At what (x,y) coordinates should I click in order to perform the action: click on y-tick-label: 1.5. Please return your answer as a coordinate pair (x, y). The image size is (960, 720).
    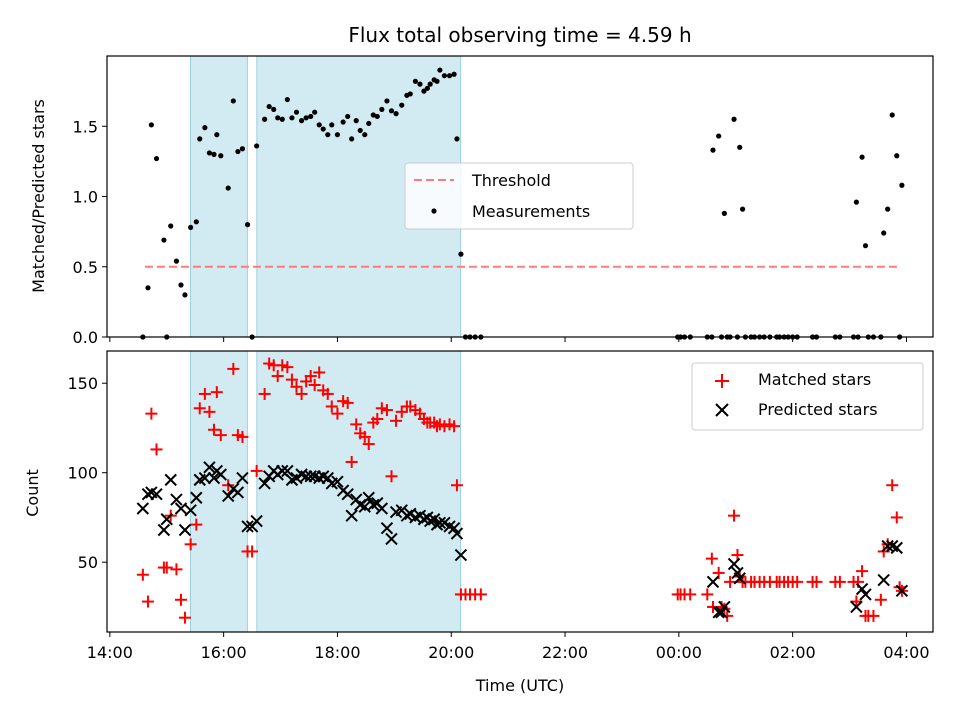
    Looking at the image, I should click on (85, 126).